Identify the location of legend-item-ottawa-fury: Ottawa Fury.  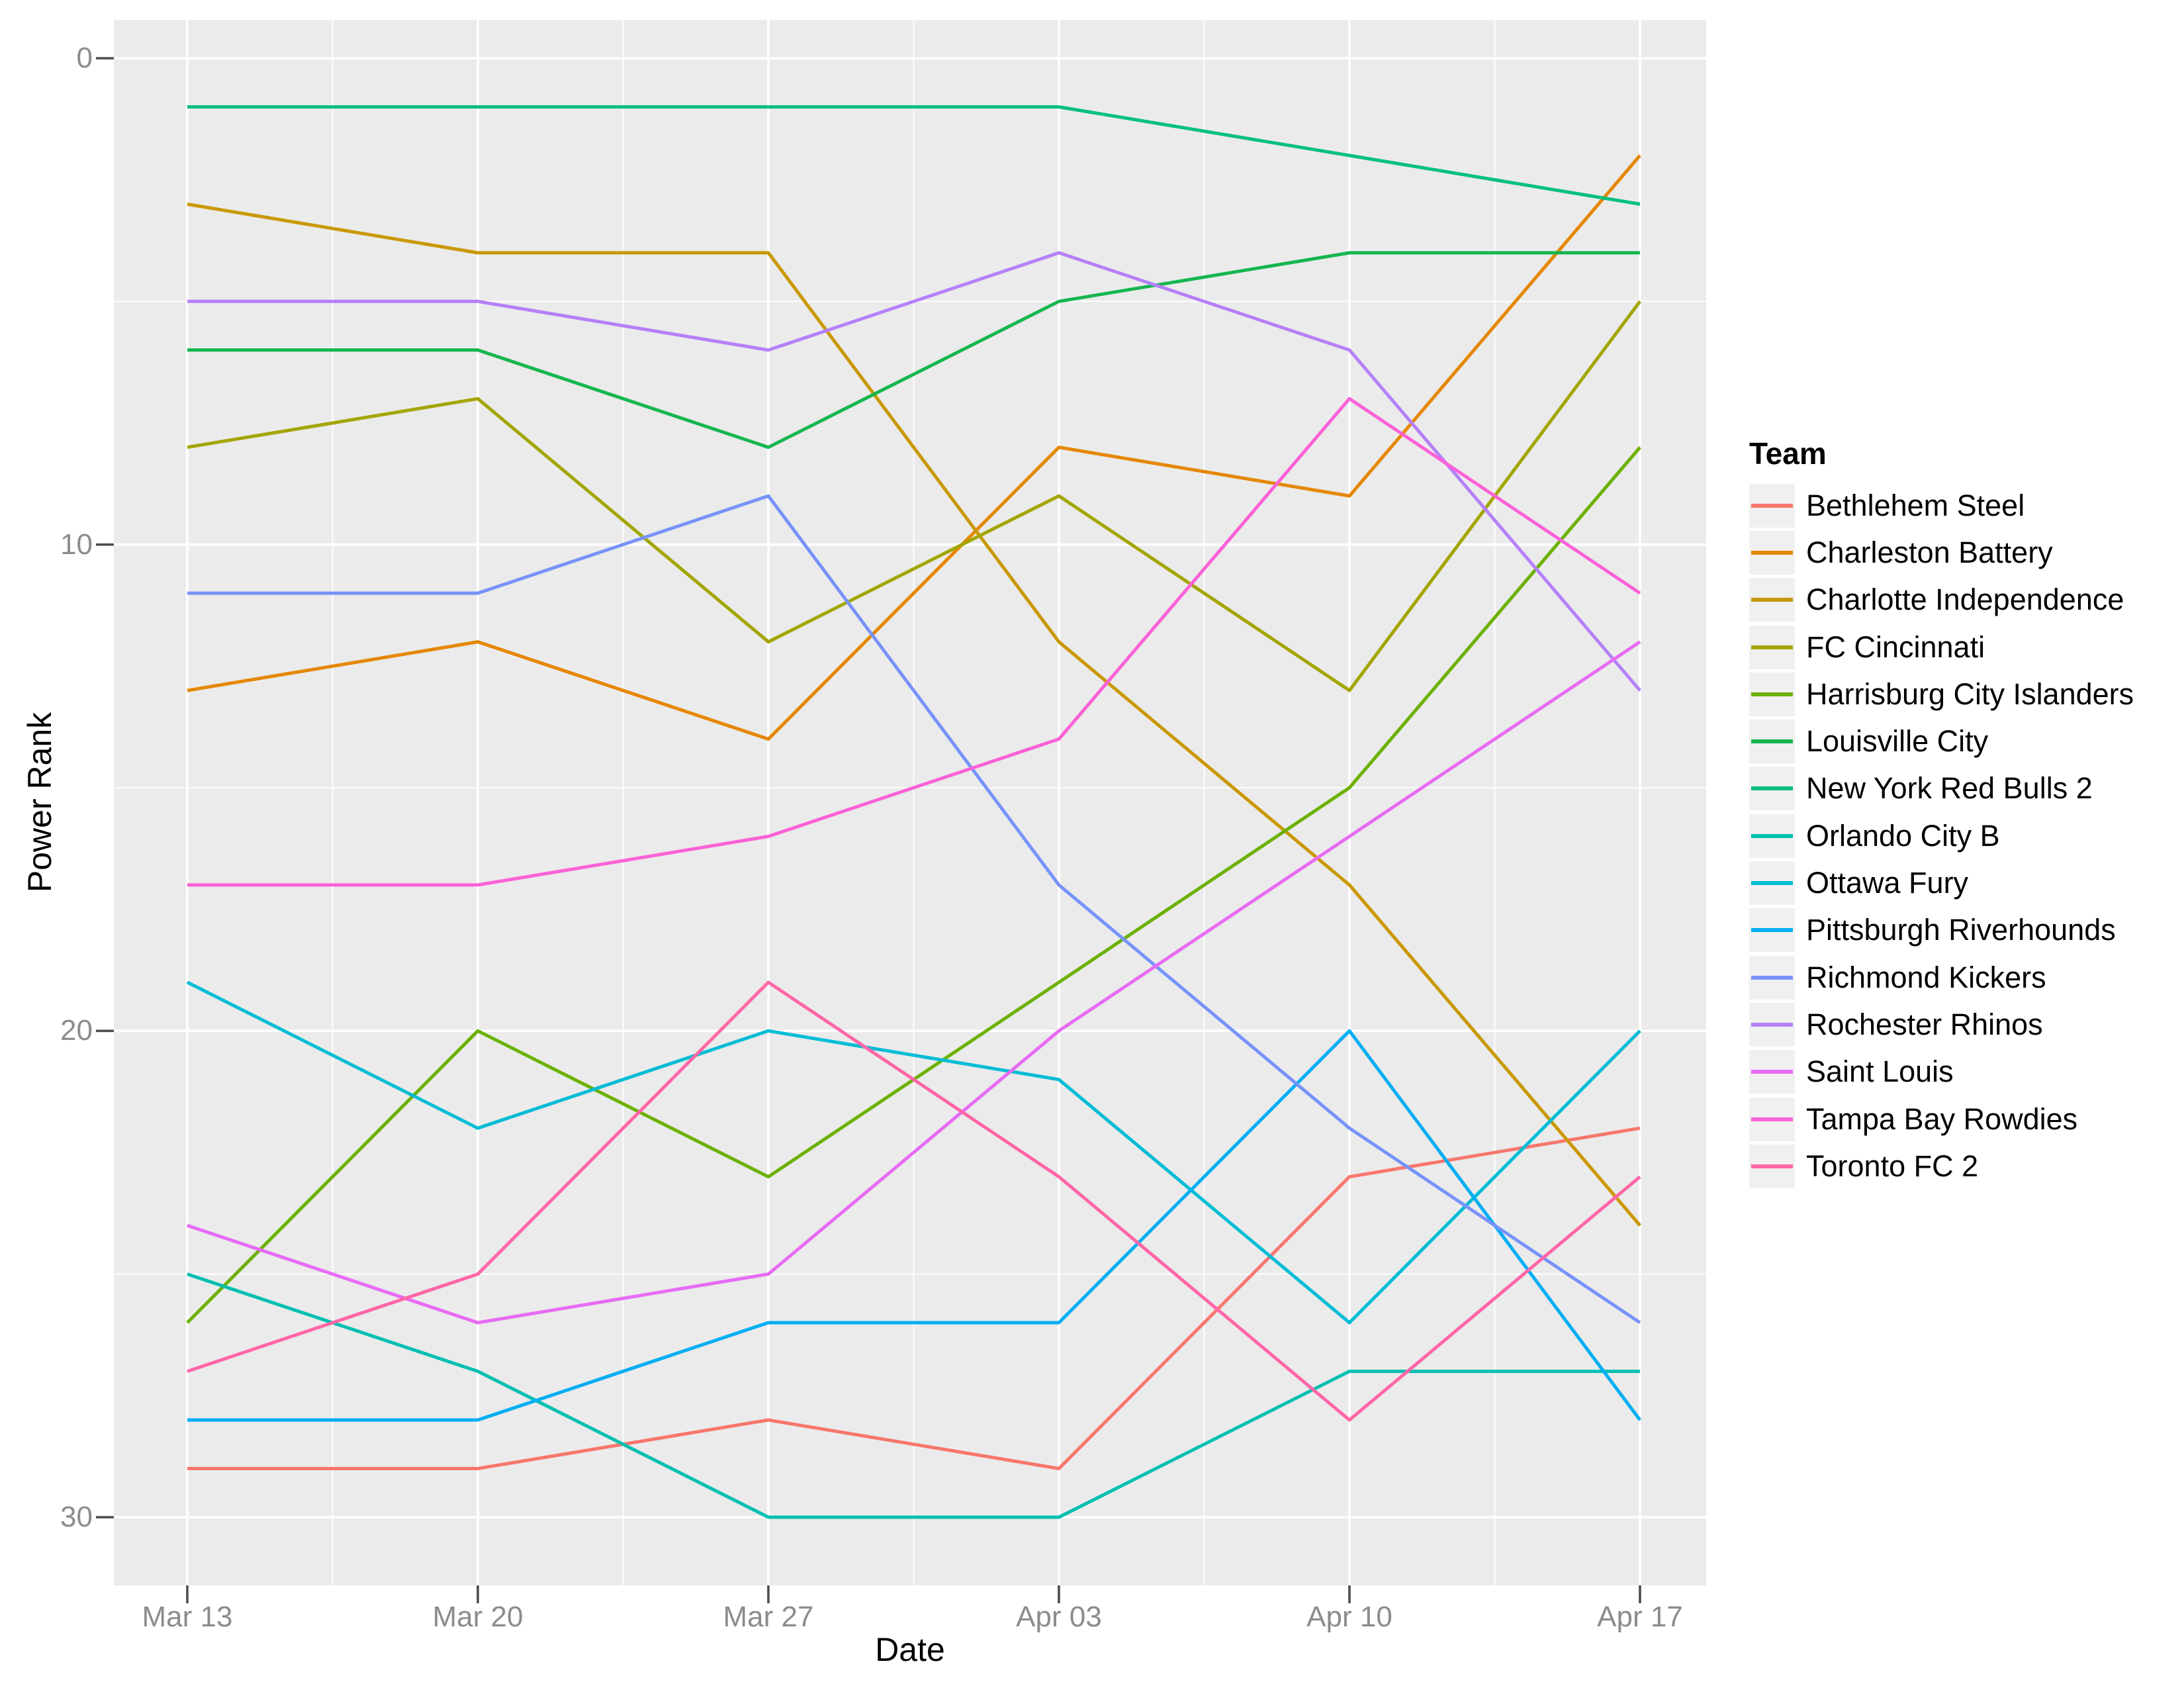
(1942, 882).